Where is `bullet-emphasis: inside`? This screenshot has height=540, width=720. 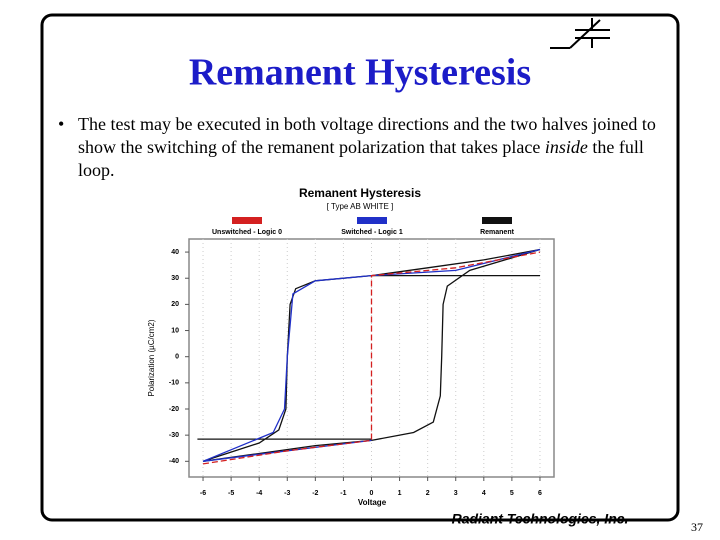 bullet-emphasis: inside is located at coordinates (566, 147).